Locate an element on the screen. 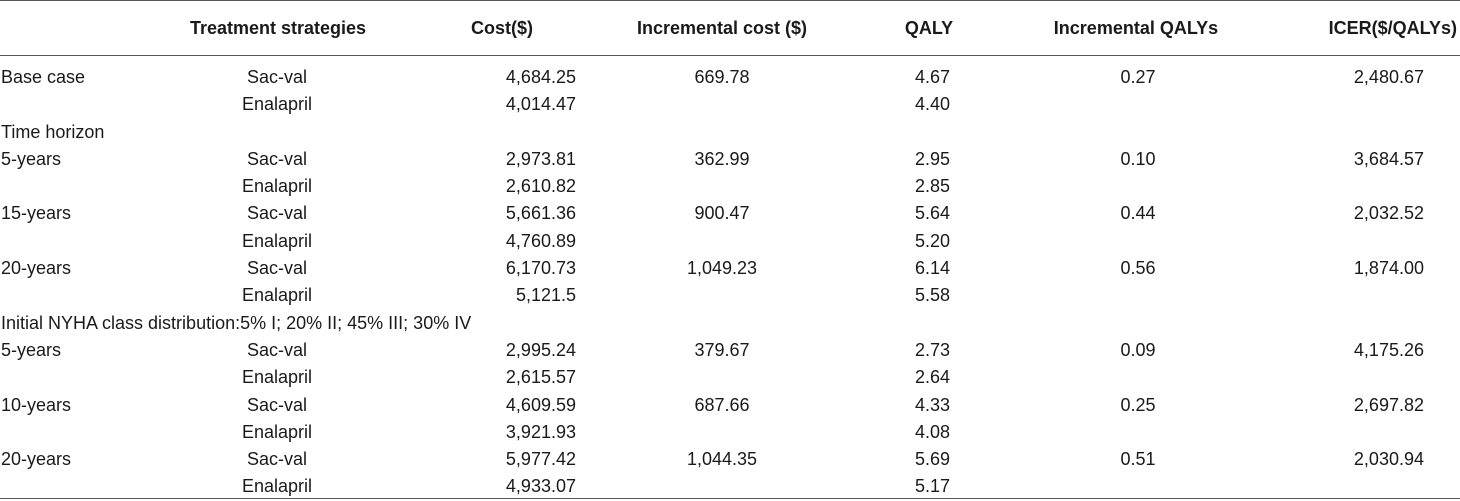  table-row: Enalapril 3,921.93 4.08 is located at coordinates (730, 432).